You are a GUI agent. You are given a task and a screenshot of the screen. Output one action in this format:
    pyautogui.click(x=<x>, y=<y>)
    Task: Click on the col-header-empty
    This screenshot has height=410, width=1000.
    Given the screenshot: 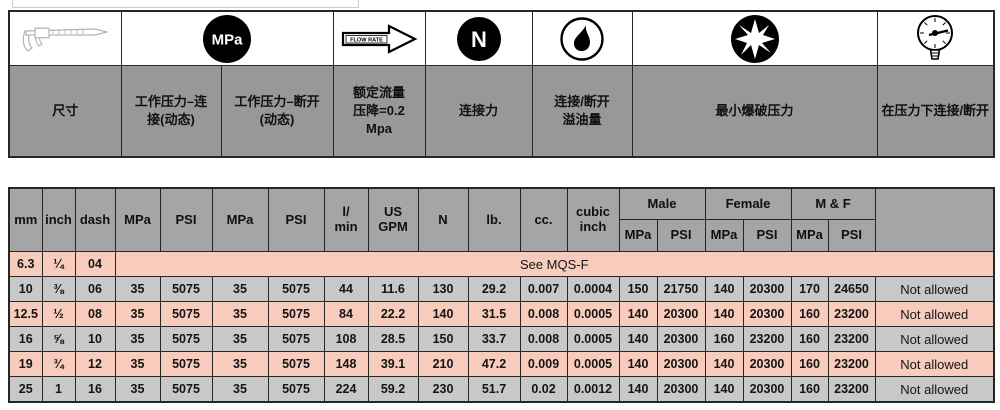 What is the action you would take?
    pyautogui.click(x=934, y=219)
    